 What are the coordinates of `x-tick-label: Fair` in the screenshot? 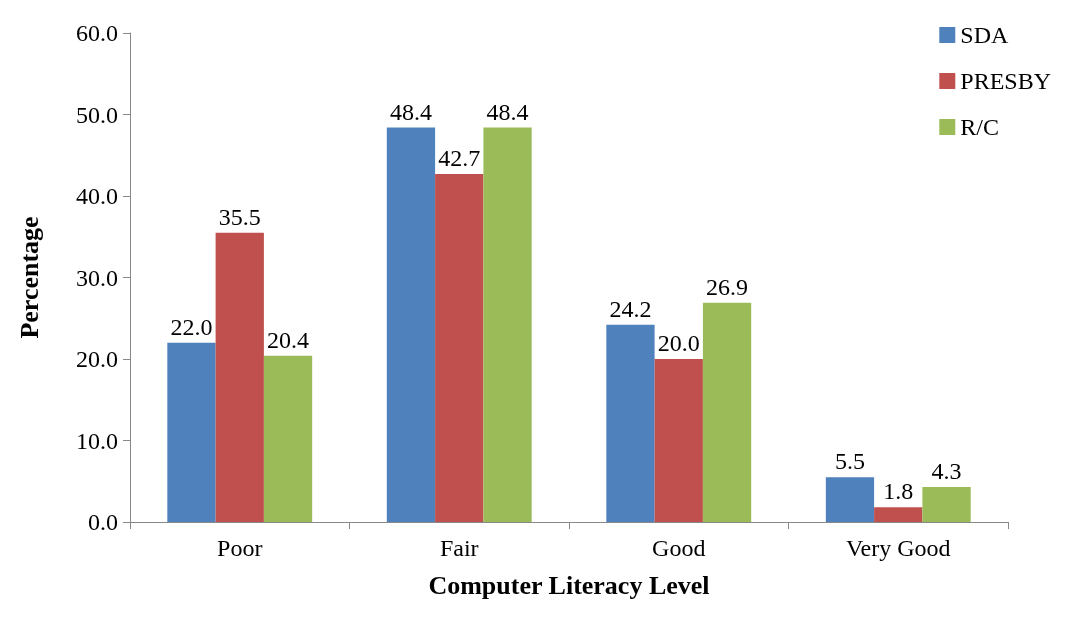 It's located at (459, 548).